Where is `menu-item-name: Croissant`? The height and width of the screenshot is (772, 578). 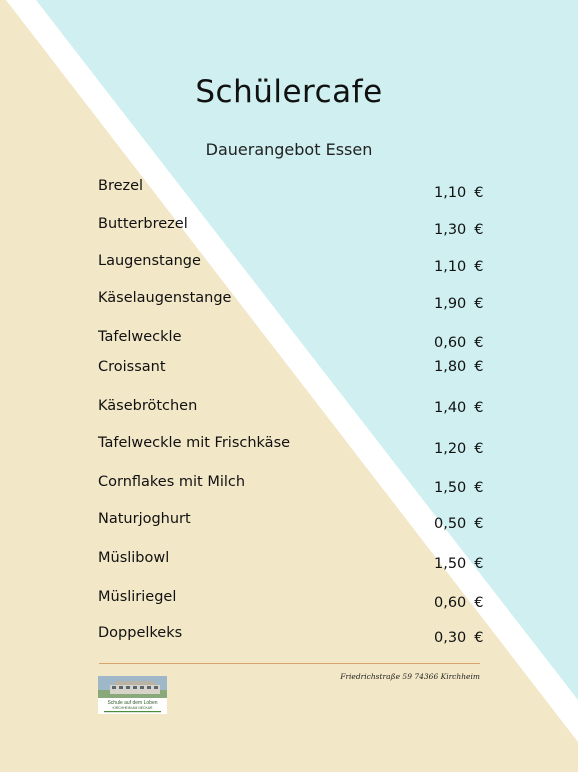
menu-item-name: Croissant is located at coordinates (132, 367).